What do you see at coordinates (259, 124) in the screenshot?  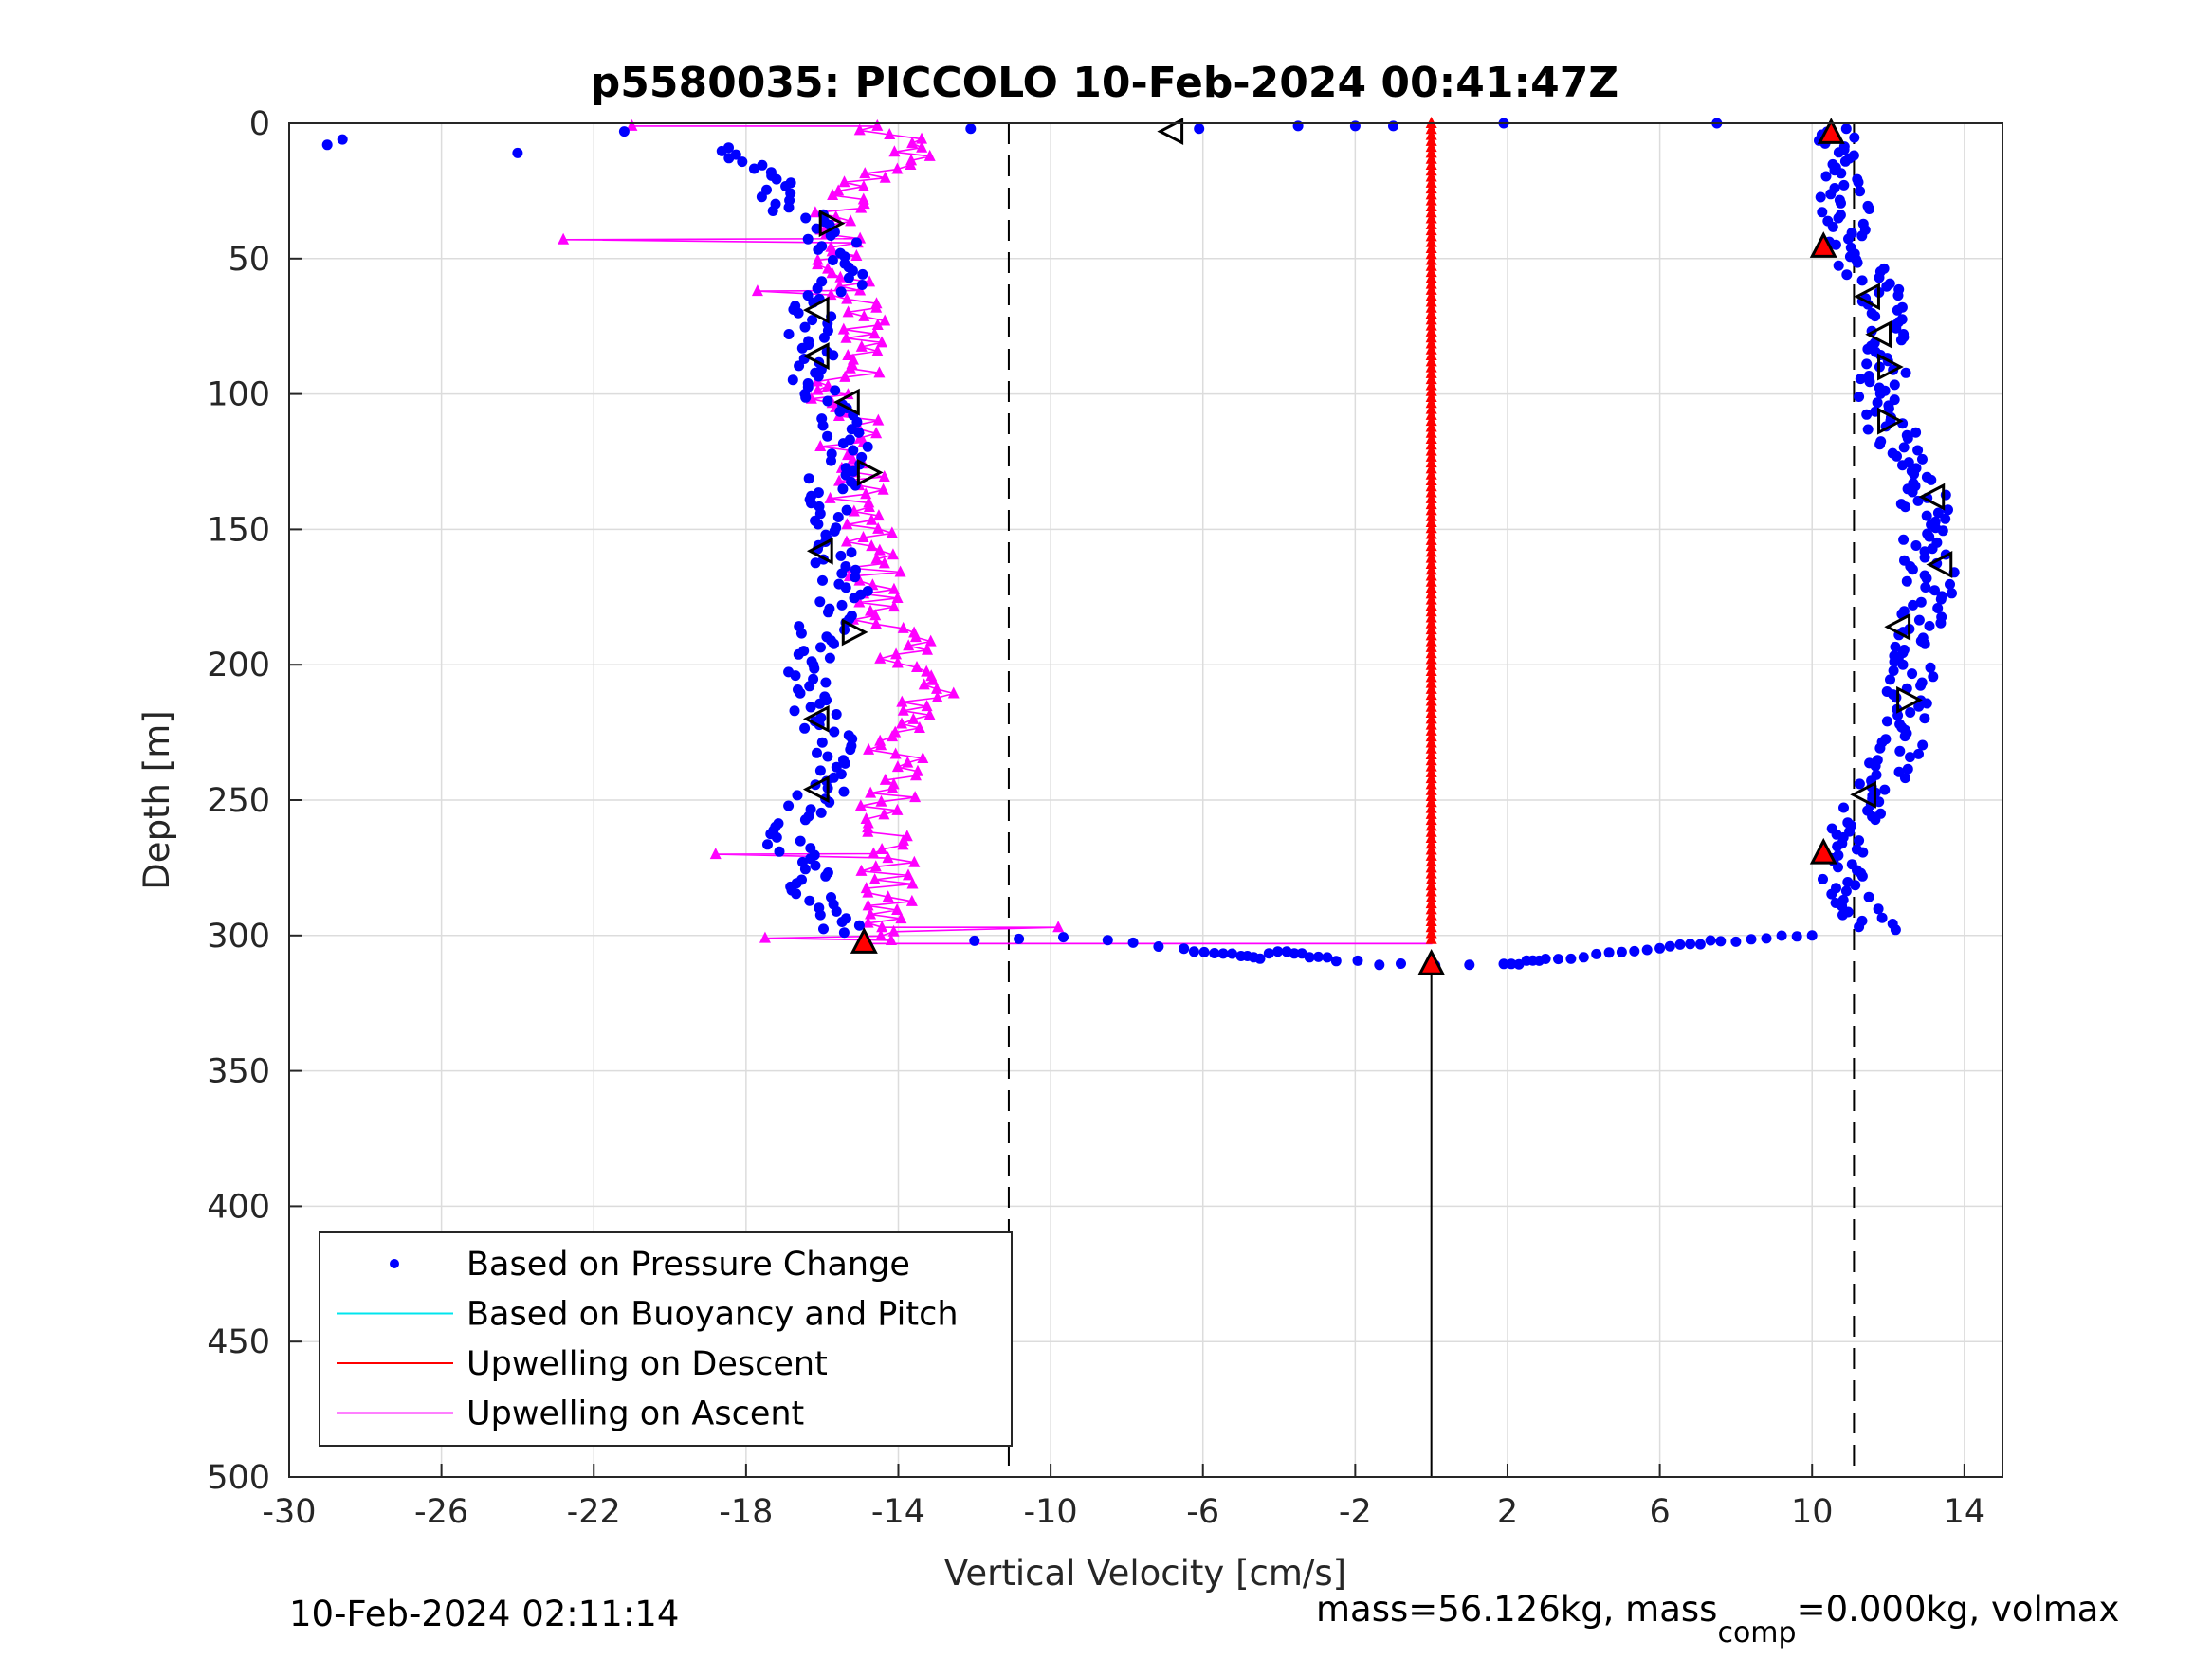 I see `y-tick-label: 0` at bounding box center [259, 124].